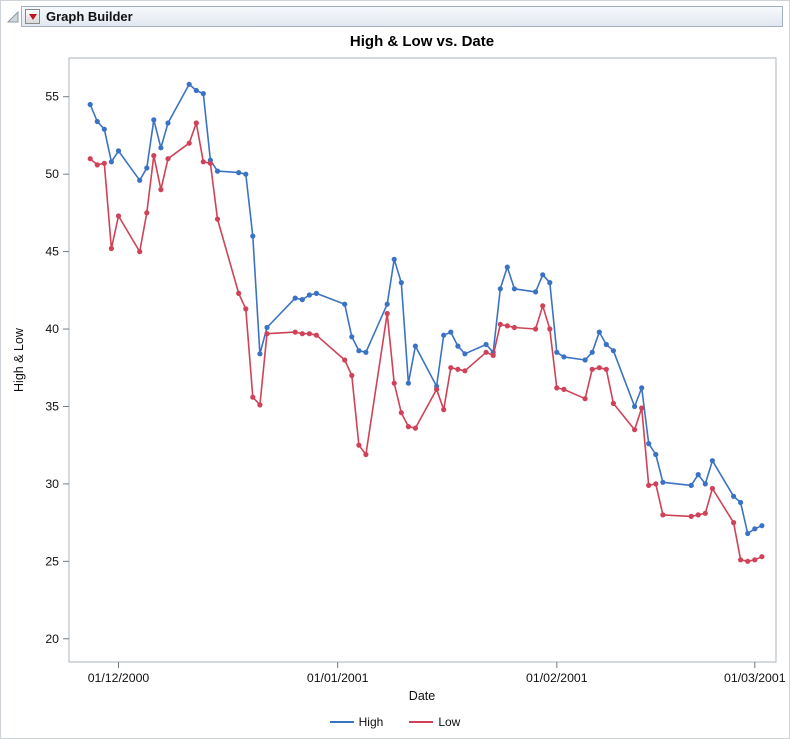 The image size is (790, 739). What do you see at coordinates (13, 17) in the screenshot?
I see `disclosure-triangle-icon` at bounding box center [13, 17].